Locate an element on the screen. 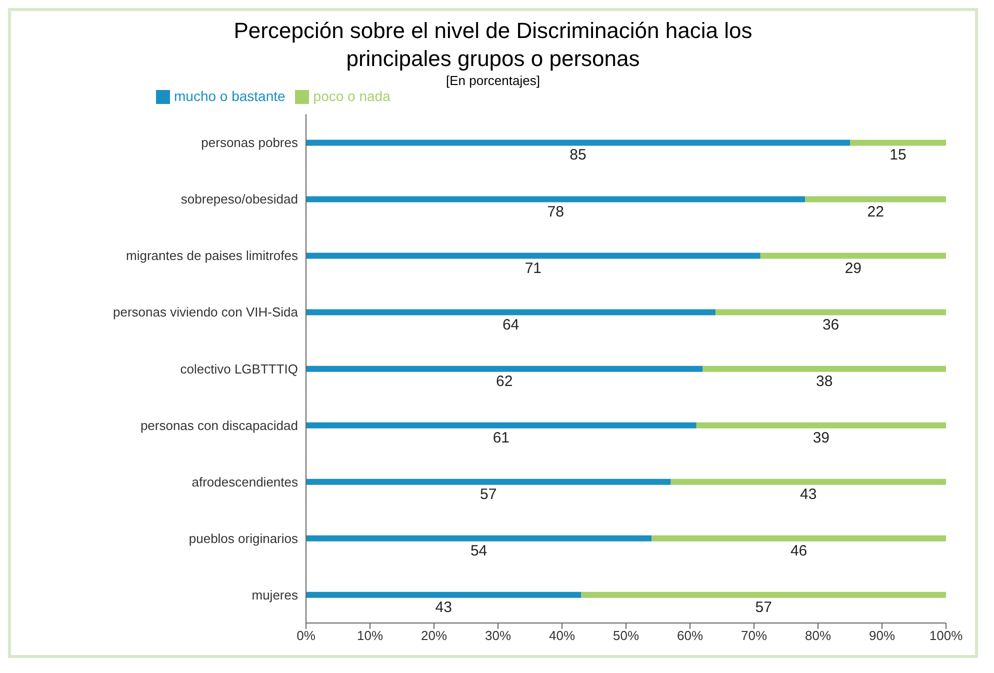  x-tick-label: 30% is located at coordinates (498, 636).